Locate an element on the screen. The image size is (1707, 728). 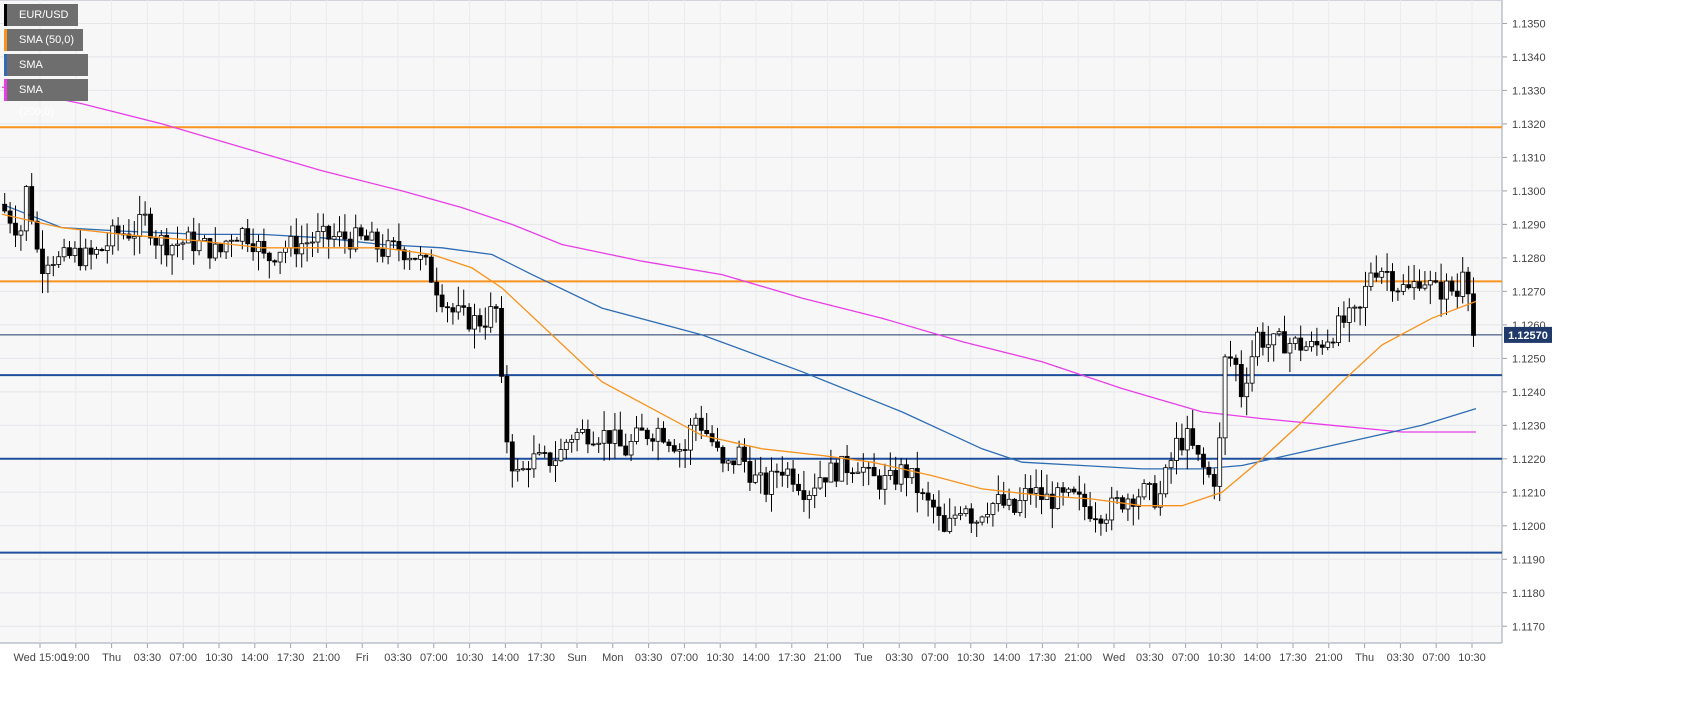
x-tick-label: 03:30 is located at coordinates (649, 658).